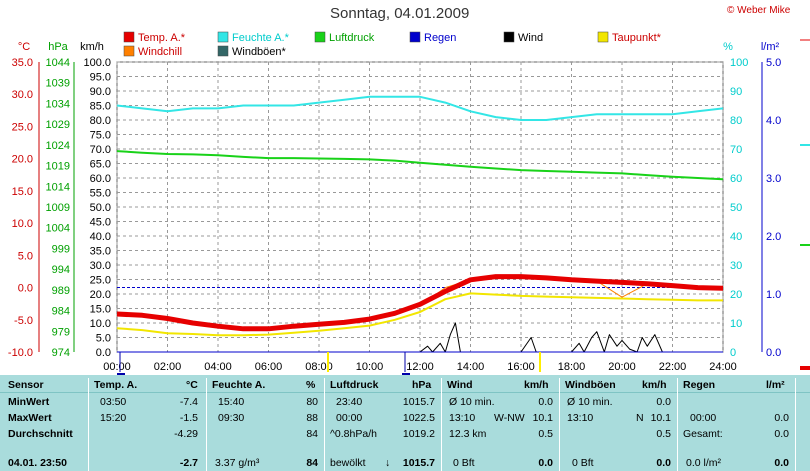 The height and width of the screenshot is (471, 810). I want to click on cell-temp-time: 15:20, so click(113, 418).